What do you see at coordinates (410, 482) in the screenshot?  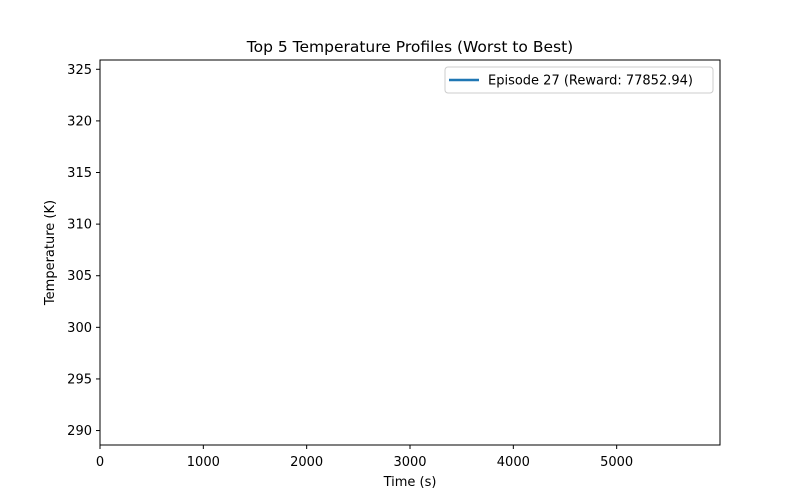 I see `x-axis-label: Time (s)` at bounding box center [410, 482].